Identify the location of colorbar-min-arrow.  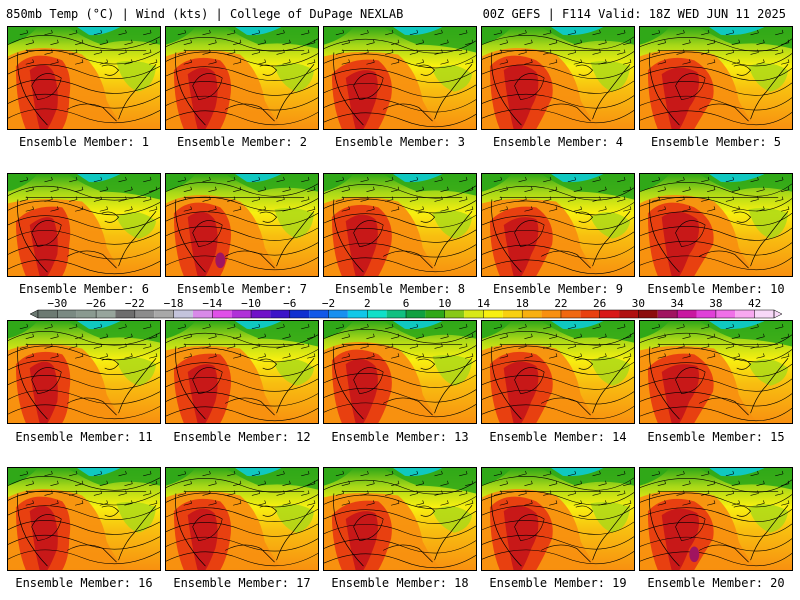
(34, 314).